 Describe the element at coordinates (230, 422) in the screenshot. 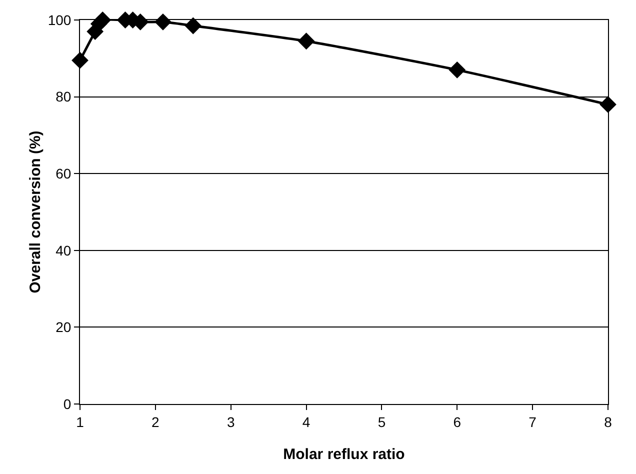

I see `x-tick-label: 3` at that location.